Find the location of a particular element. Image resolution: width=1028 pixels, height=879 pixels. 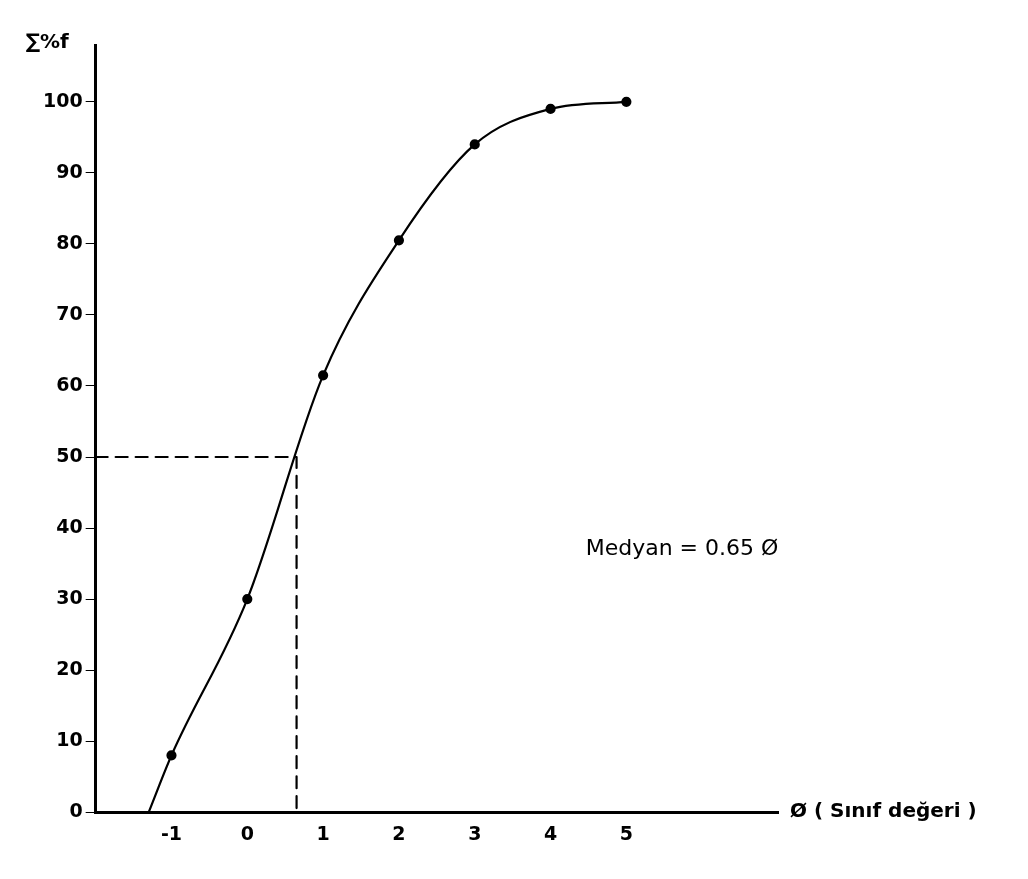

x-tick-label: 1 is located at coordinates (323, 832).